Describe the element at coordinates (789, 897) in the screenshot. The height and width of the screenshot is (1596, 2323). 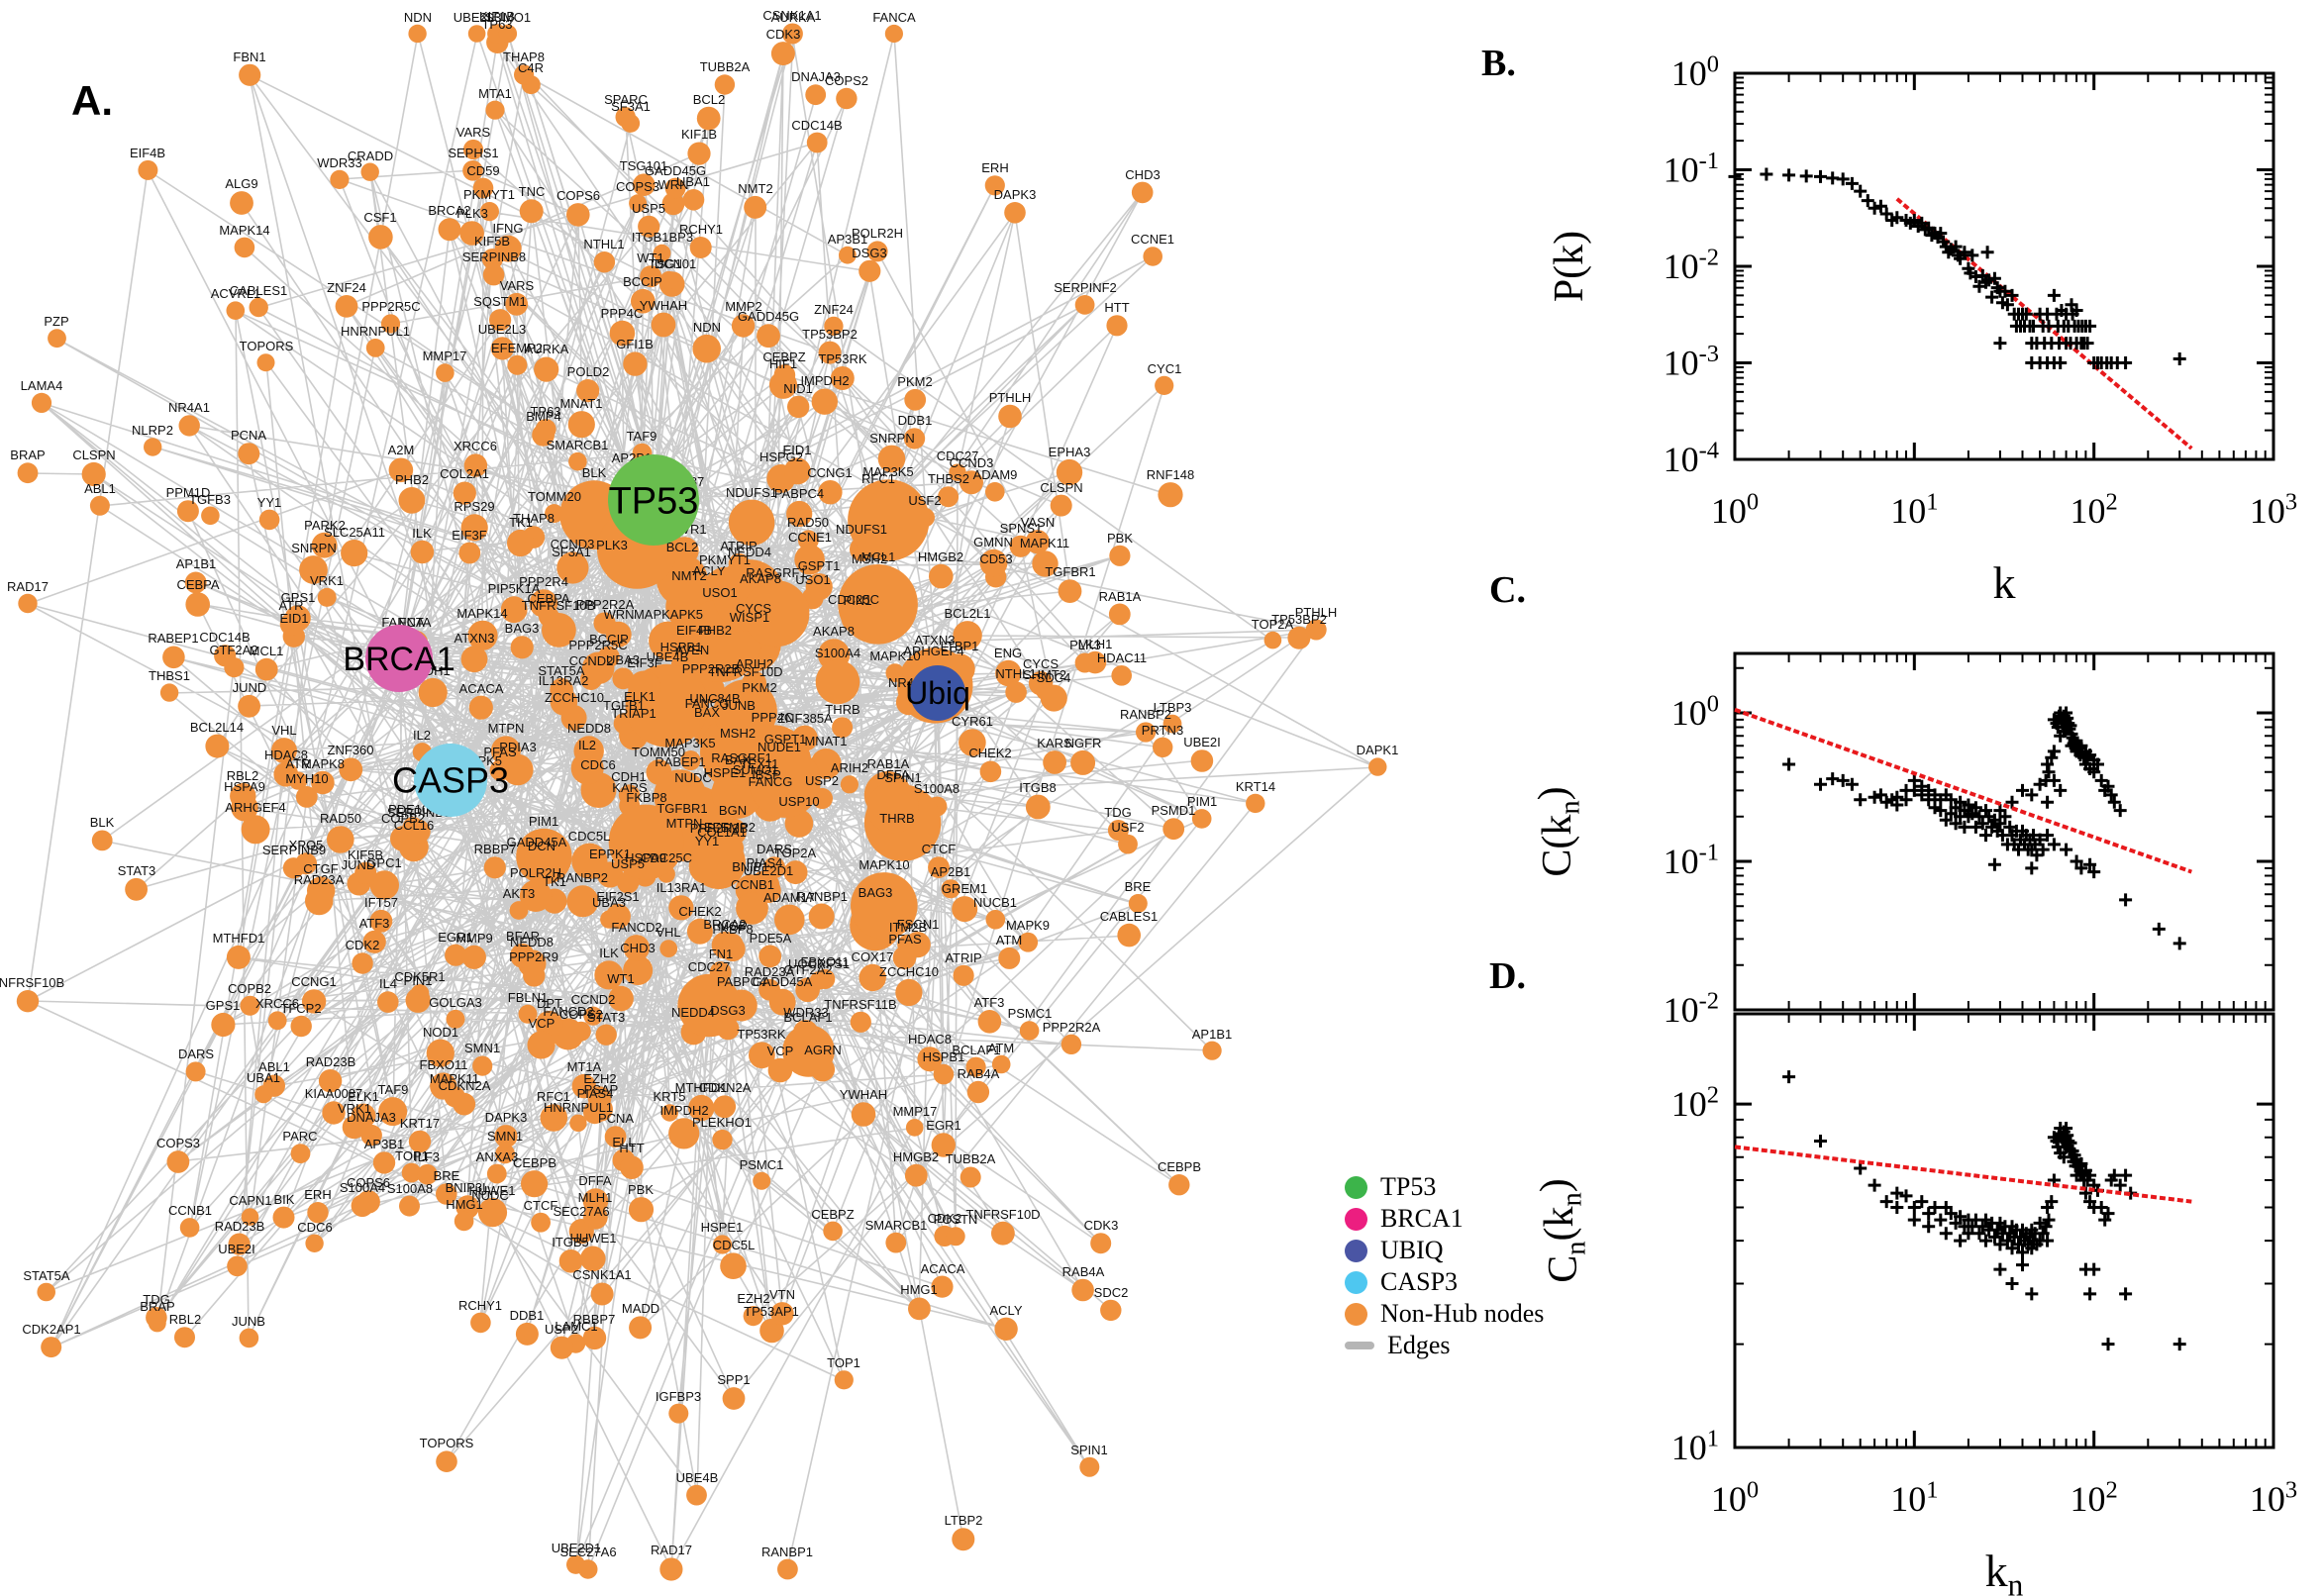
I see `svg-text: ADAM17` at that location.